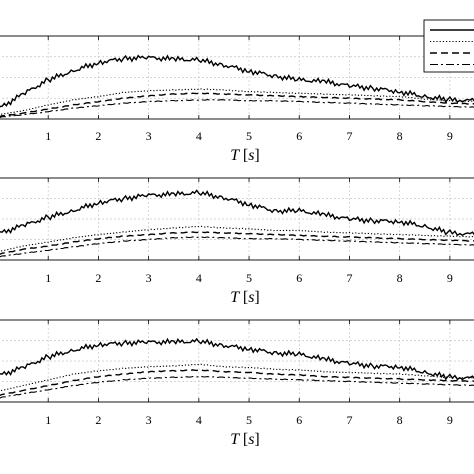 The width and height of the screenshot is (474, 474). I want to click on legend, so click(448, 46).